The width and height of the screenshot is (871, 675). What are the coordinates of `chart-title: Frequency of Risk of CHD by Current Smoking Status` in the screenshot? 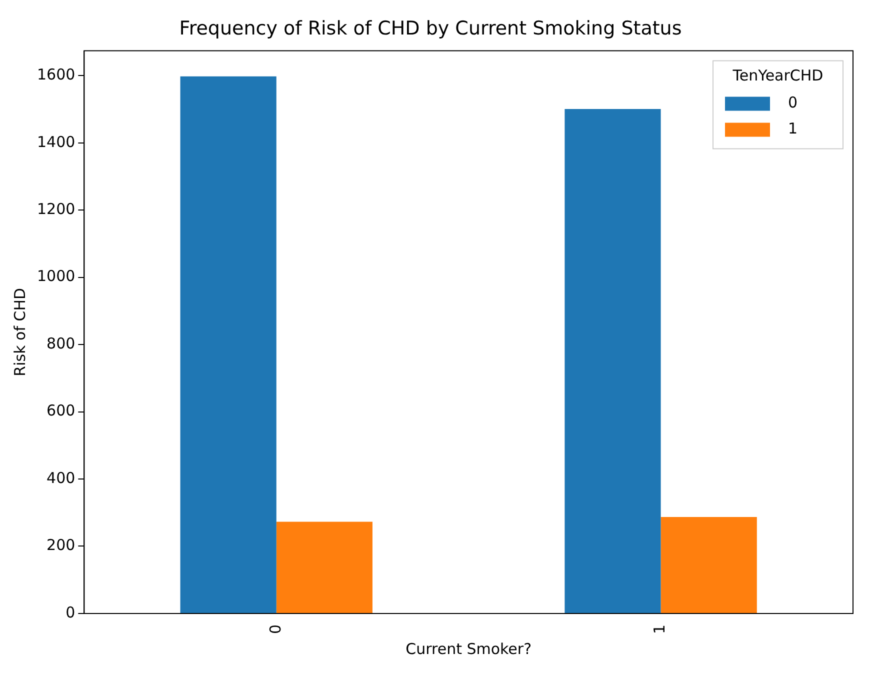 It's located at (430, 28).